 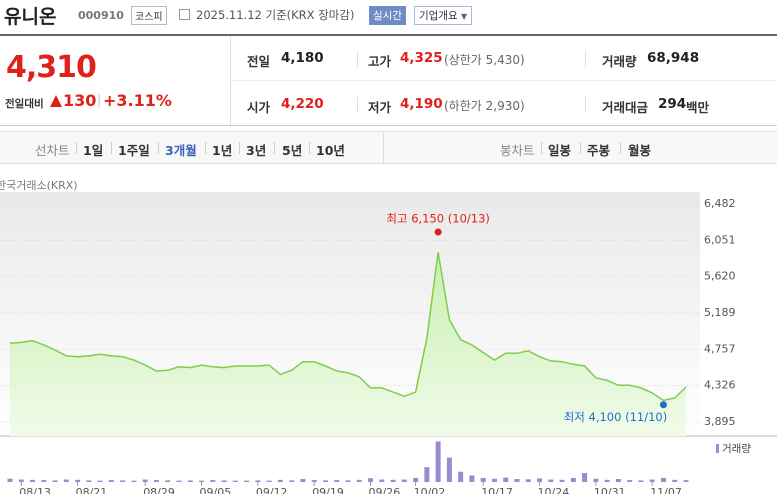 What do you see at coordinates (35, 490) in the screenshot?
I see `x-tick-label: 08/13` at bounding box center [35, 490].